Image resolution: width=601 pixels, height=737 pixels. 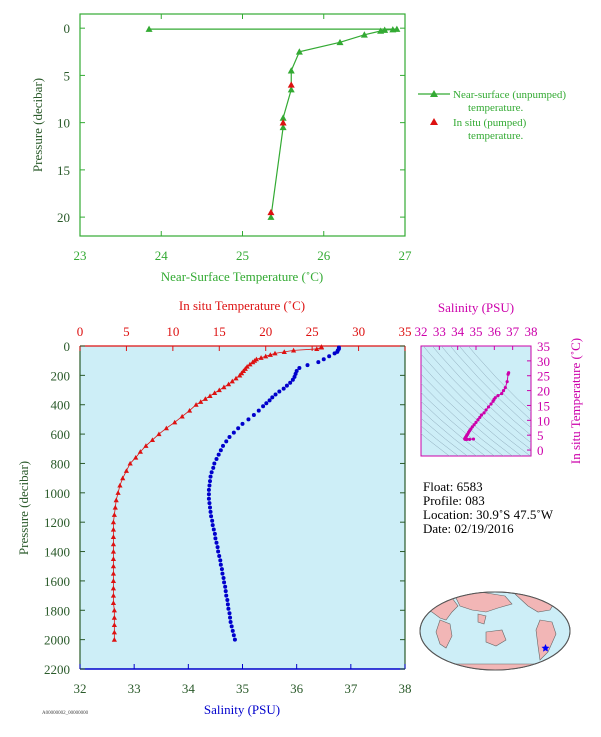 What do you see at coordinates (244, 337) in the screenshot?
I see `temperature-axis: 0 5 10 15 20 25 30 35` at bounding box center [244, 337].